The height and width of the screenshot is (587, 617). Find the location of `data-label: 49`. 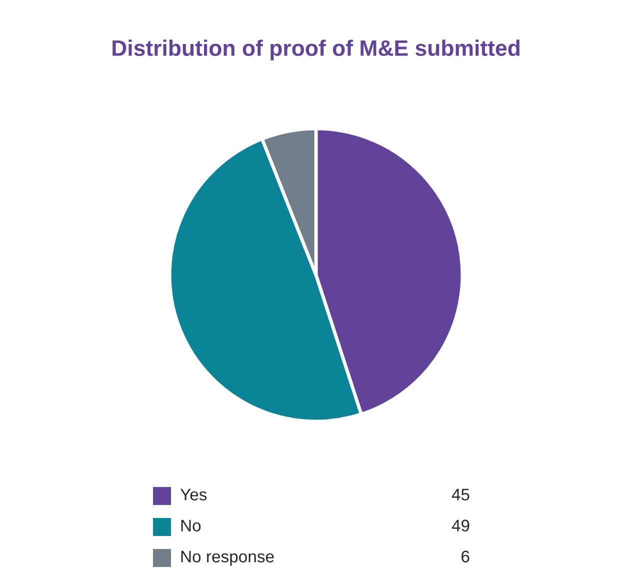

data-label: 49 is located at coordinates (461, 526).